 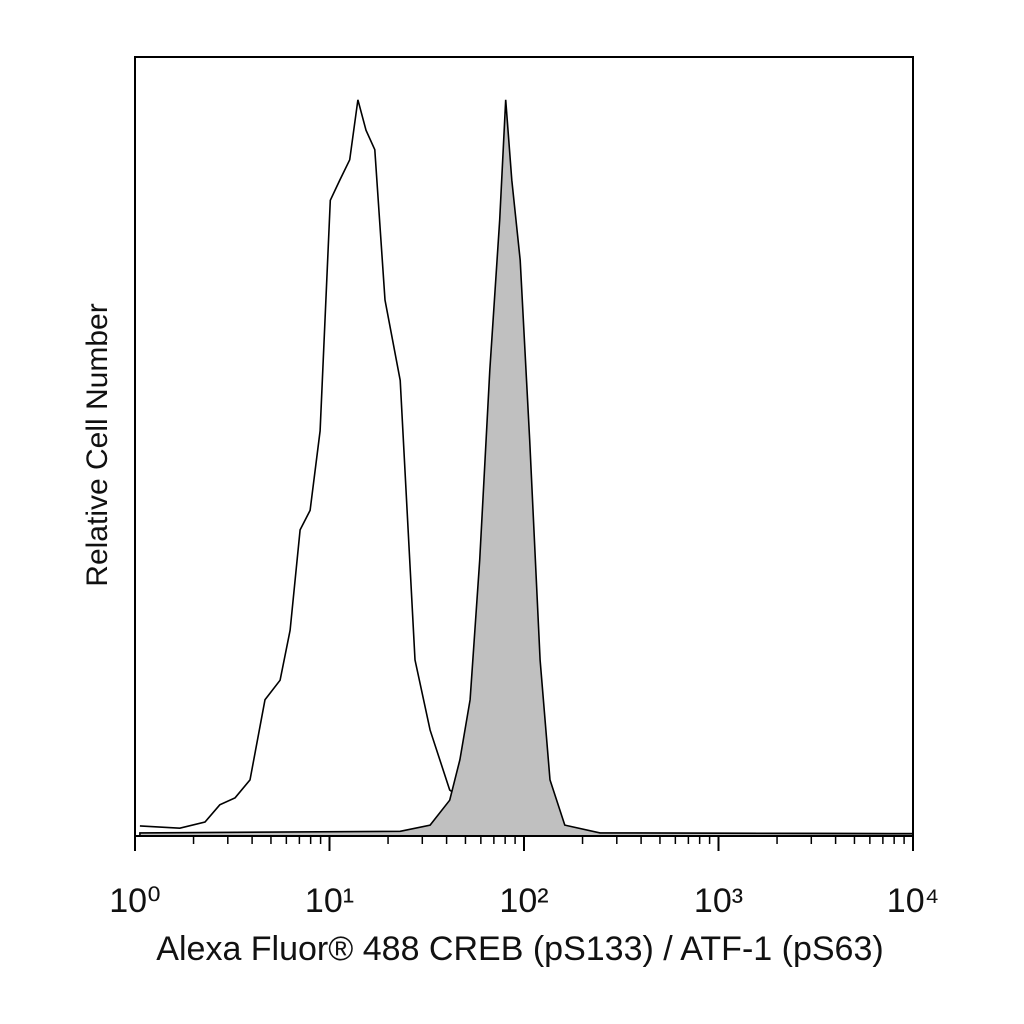 I want to click on x-tick-label: 10⁰, so click(x=134, y=901).